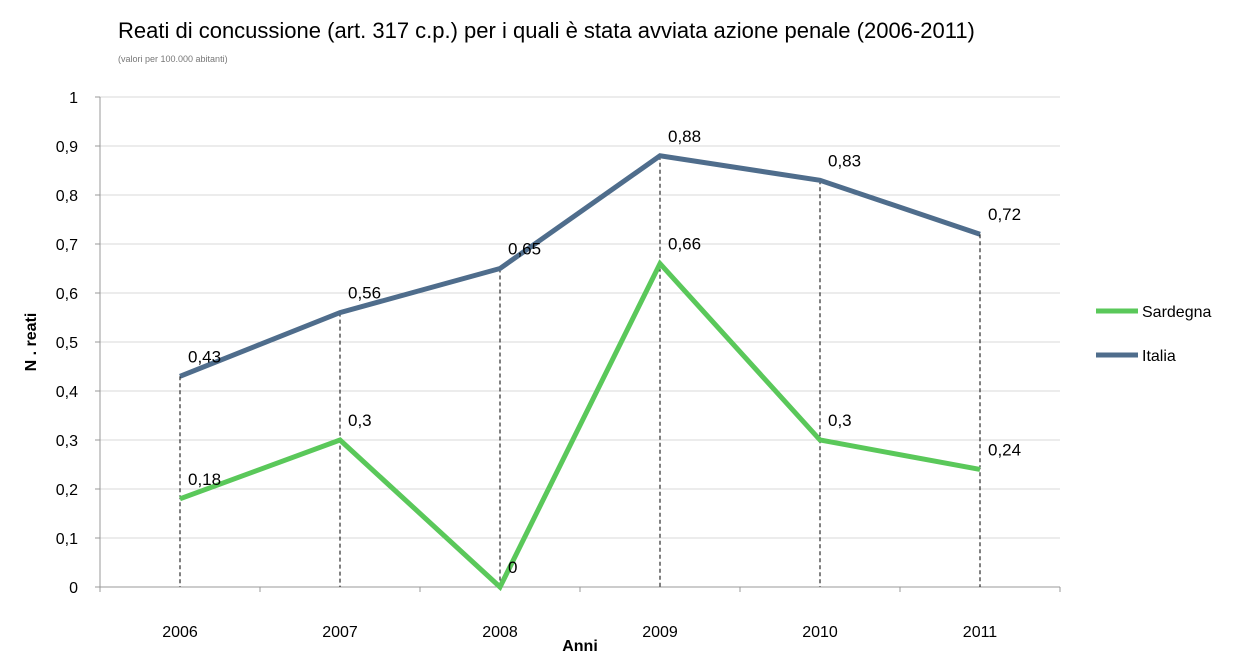 This screenshot has width=1236, height=652. Describe the element at coordinates (364, 293) in the screenshot. I see `data-label: 0,56` at that location.